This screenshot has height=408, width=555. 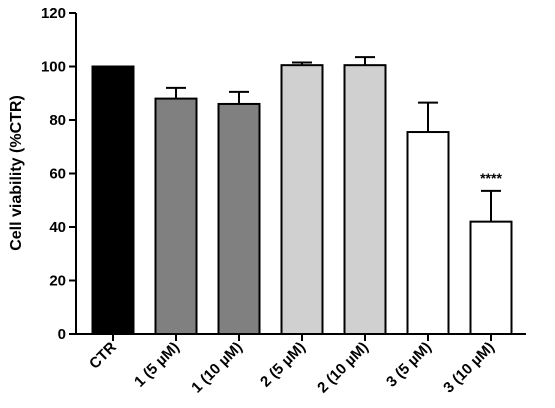 What do you see at coordinates (491, 178) in the screenshot?
I see `significance-annotation: ****` at bounding box center [491, 178].